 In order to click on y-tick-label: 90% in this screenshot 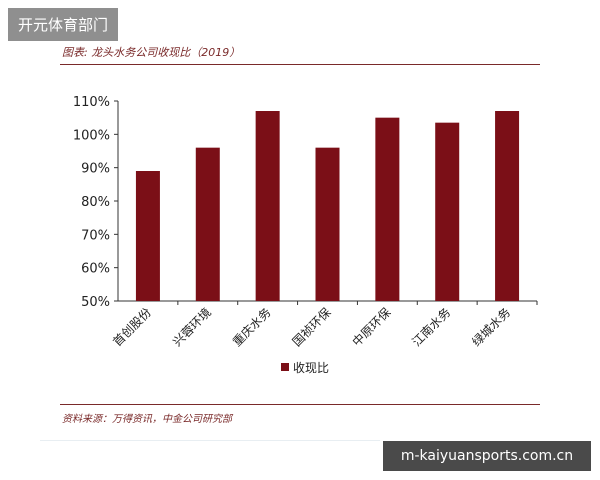, I will do `click(95, 169)`.